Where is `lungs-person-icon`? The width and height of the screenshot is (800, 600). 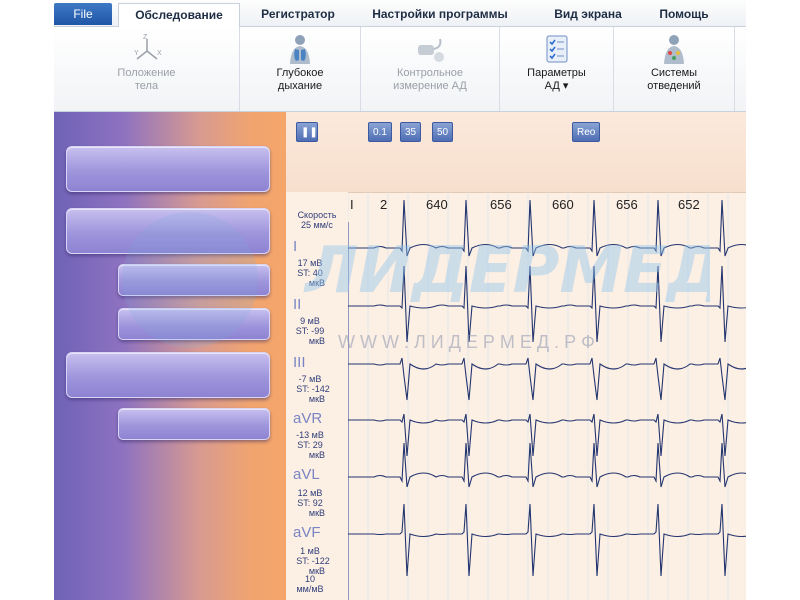 lungs-person-icon is located at coordinates (300, 49).